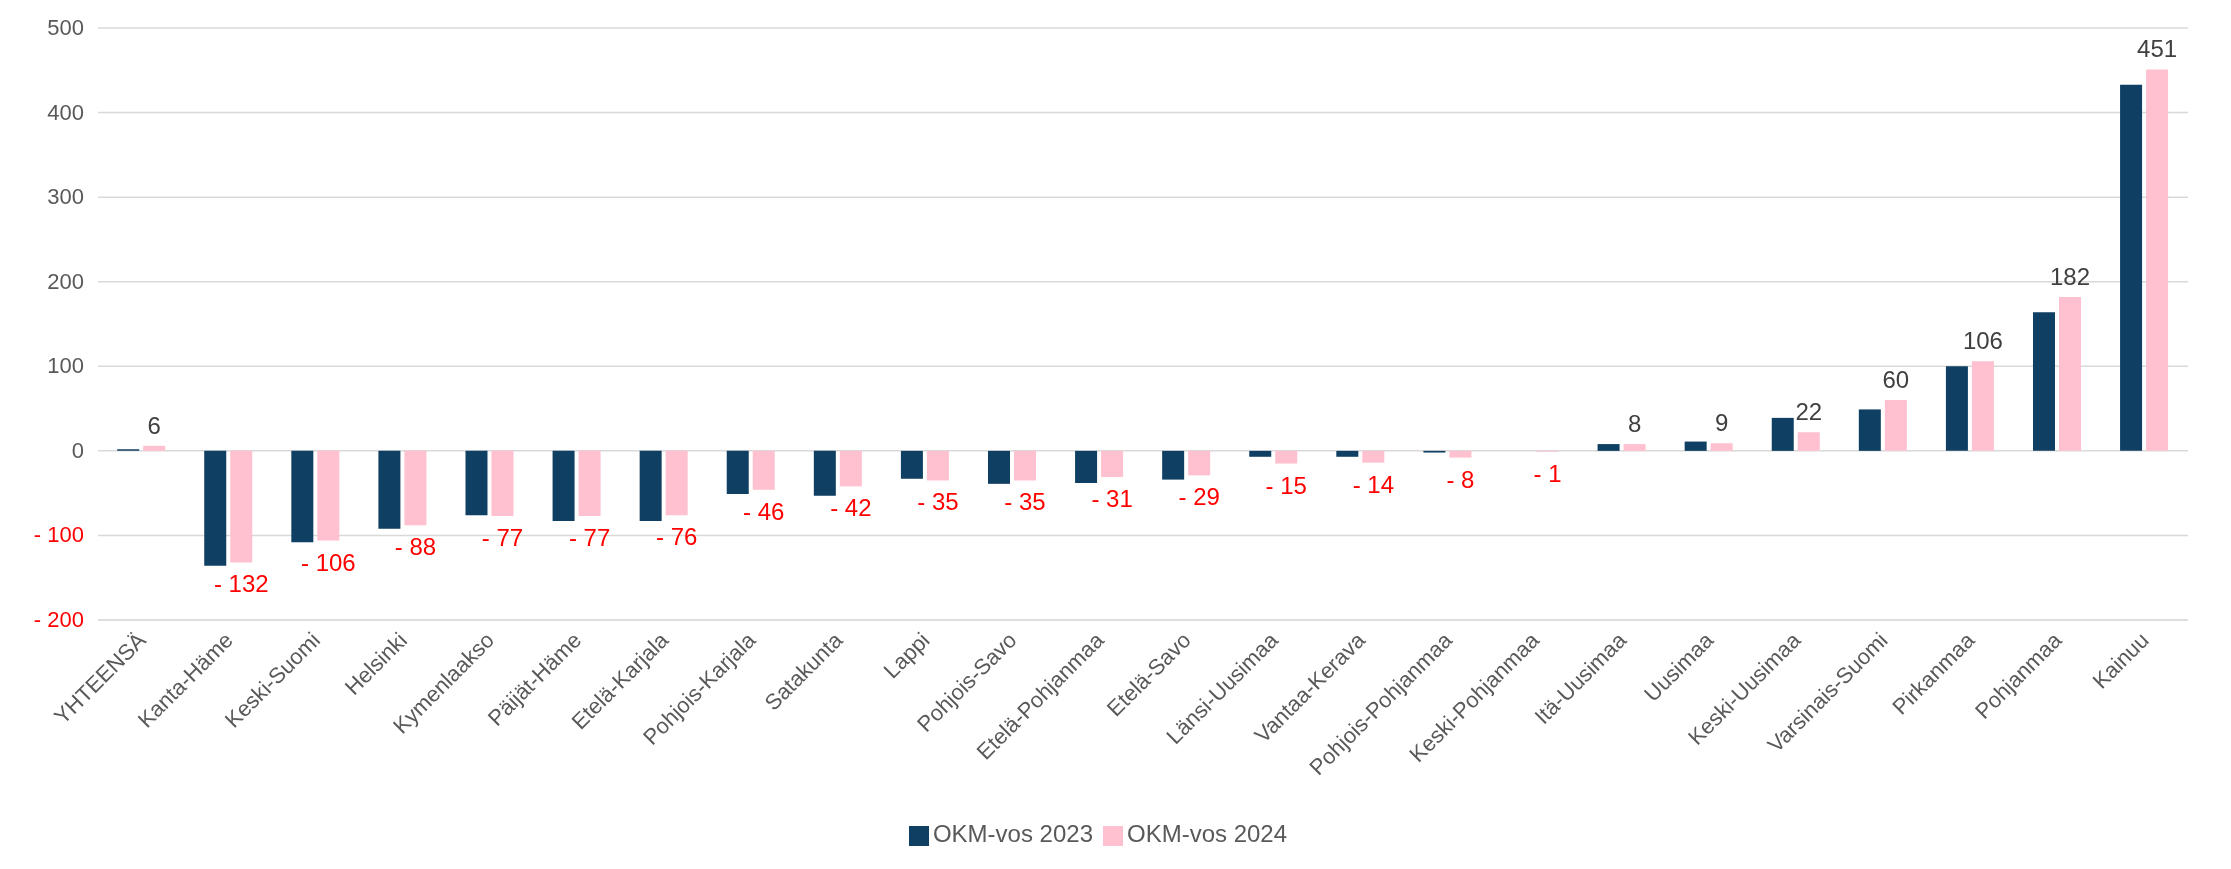 The width and height of the screenshot is (2231, 869). What do you see at coordinates (764, 511) in the screenshot?
I see `data-label: - 46` at bounding box center [764, 511].